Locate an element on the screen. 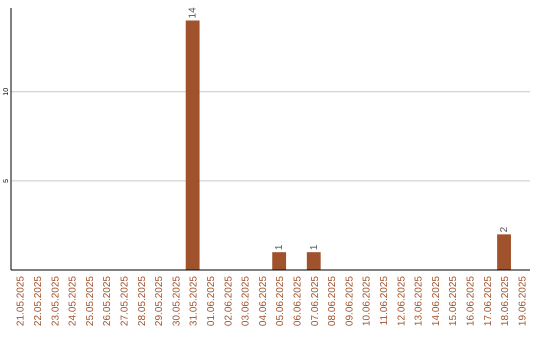  x-tick-label: 29.05.2025 is located at coordinates (160, 301).